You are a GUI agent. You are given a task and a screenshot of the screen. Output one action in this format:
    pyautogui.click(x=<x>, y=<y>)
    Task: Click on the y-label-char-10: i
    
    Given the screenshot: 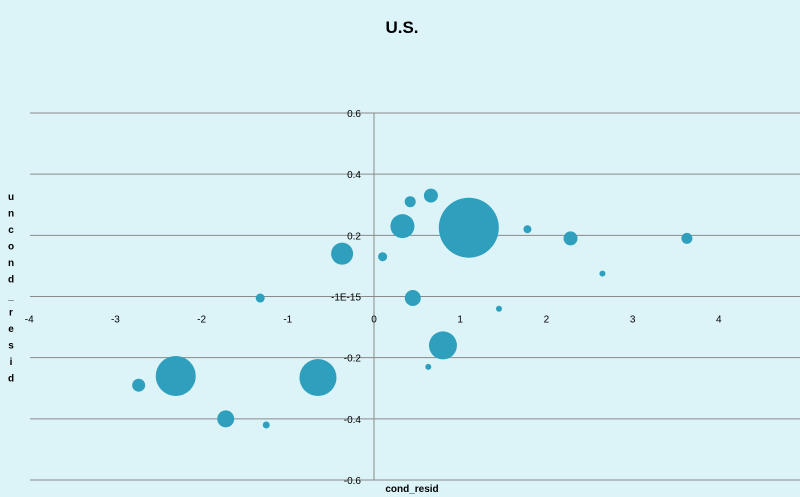 What is the action you would take?
    pyautogui.click(x=11, y=362)
    